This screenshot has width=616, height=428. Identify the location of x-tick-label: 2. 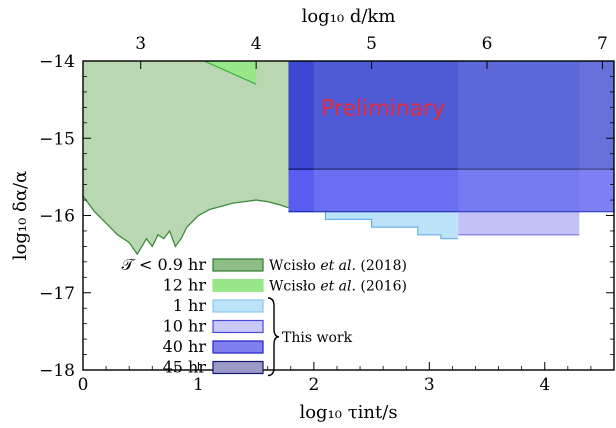
(313, 385).